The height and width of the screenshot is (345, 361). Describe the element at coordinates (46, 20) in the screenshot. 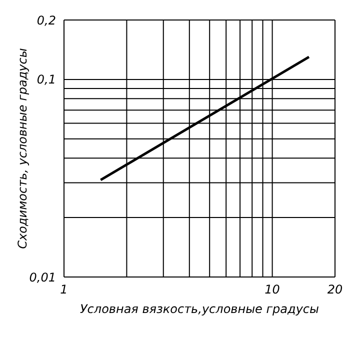

I see `y-tick-label: 0,2` at that location.